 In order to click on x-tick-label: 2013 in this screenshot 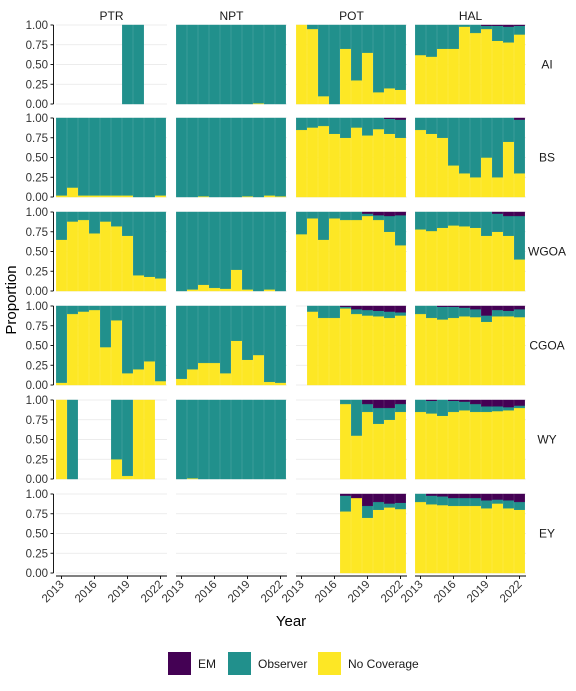, I will do `click(412, 592)`.